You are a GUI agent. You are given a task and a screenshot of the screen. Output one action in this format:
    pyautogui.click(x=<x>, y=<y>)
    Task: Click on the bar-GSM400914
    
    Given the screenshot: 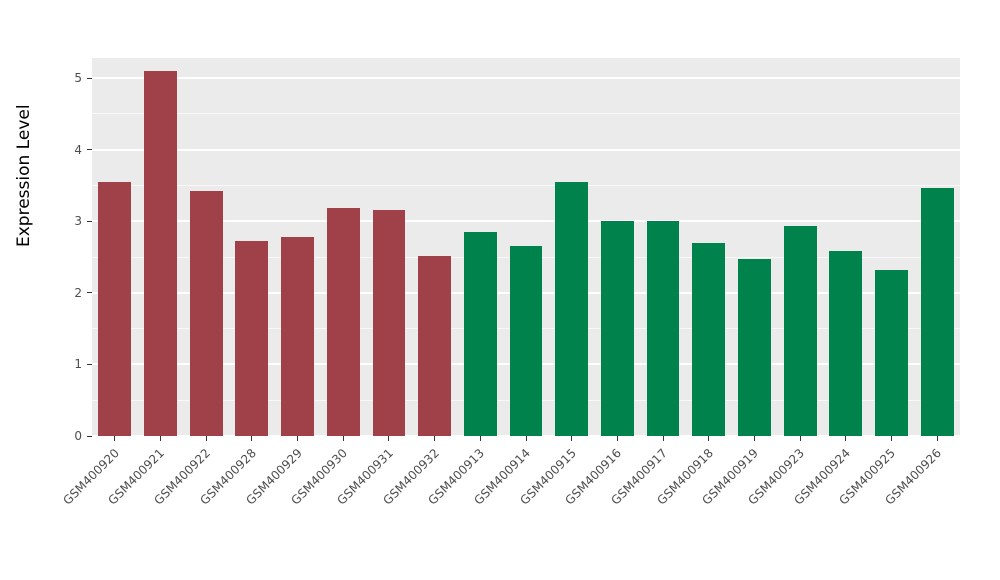 What is the action you would take?
    pyautogui.click(x=526, y=341)
    